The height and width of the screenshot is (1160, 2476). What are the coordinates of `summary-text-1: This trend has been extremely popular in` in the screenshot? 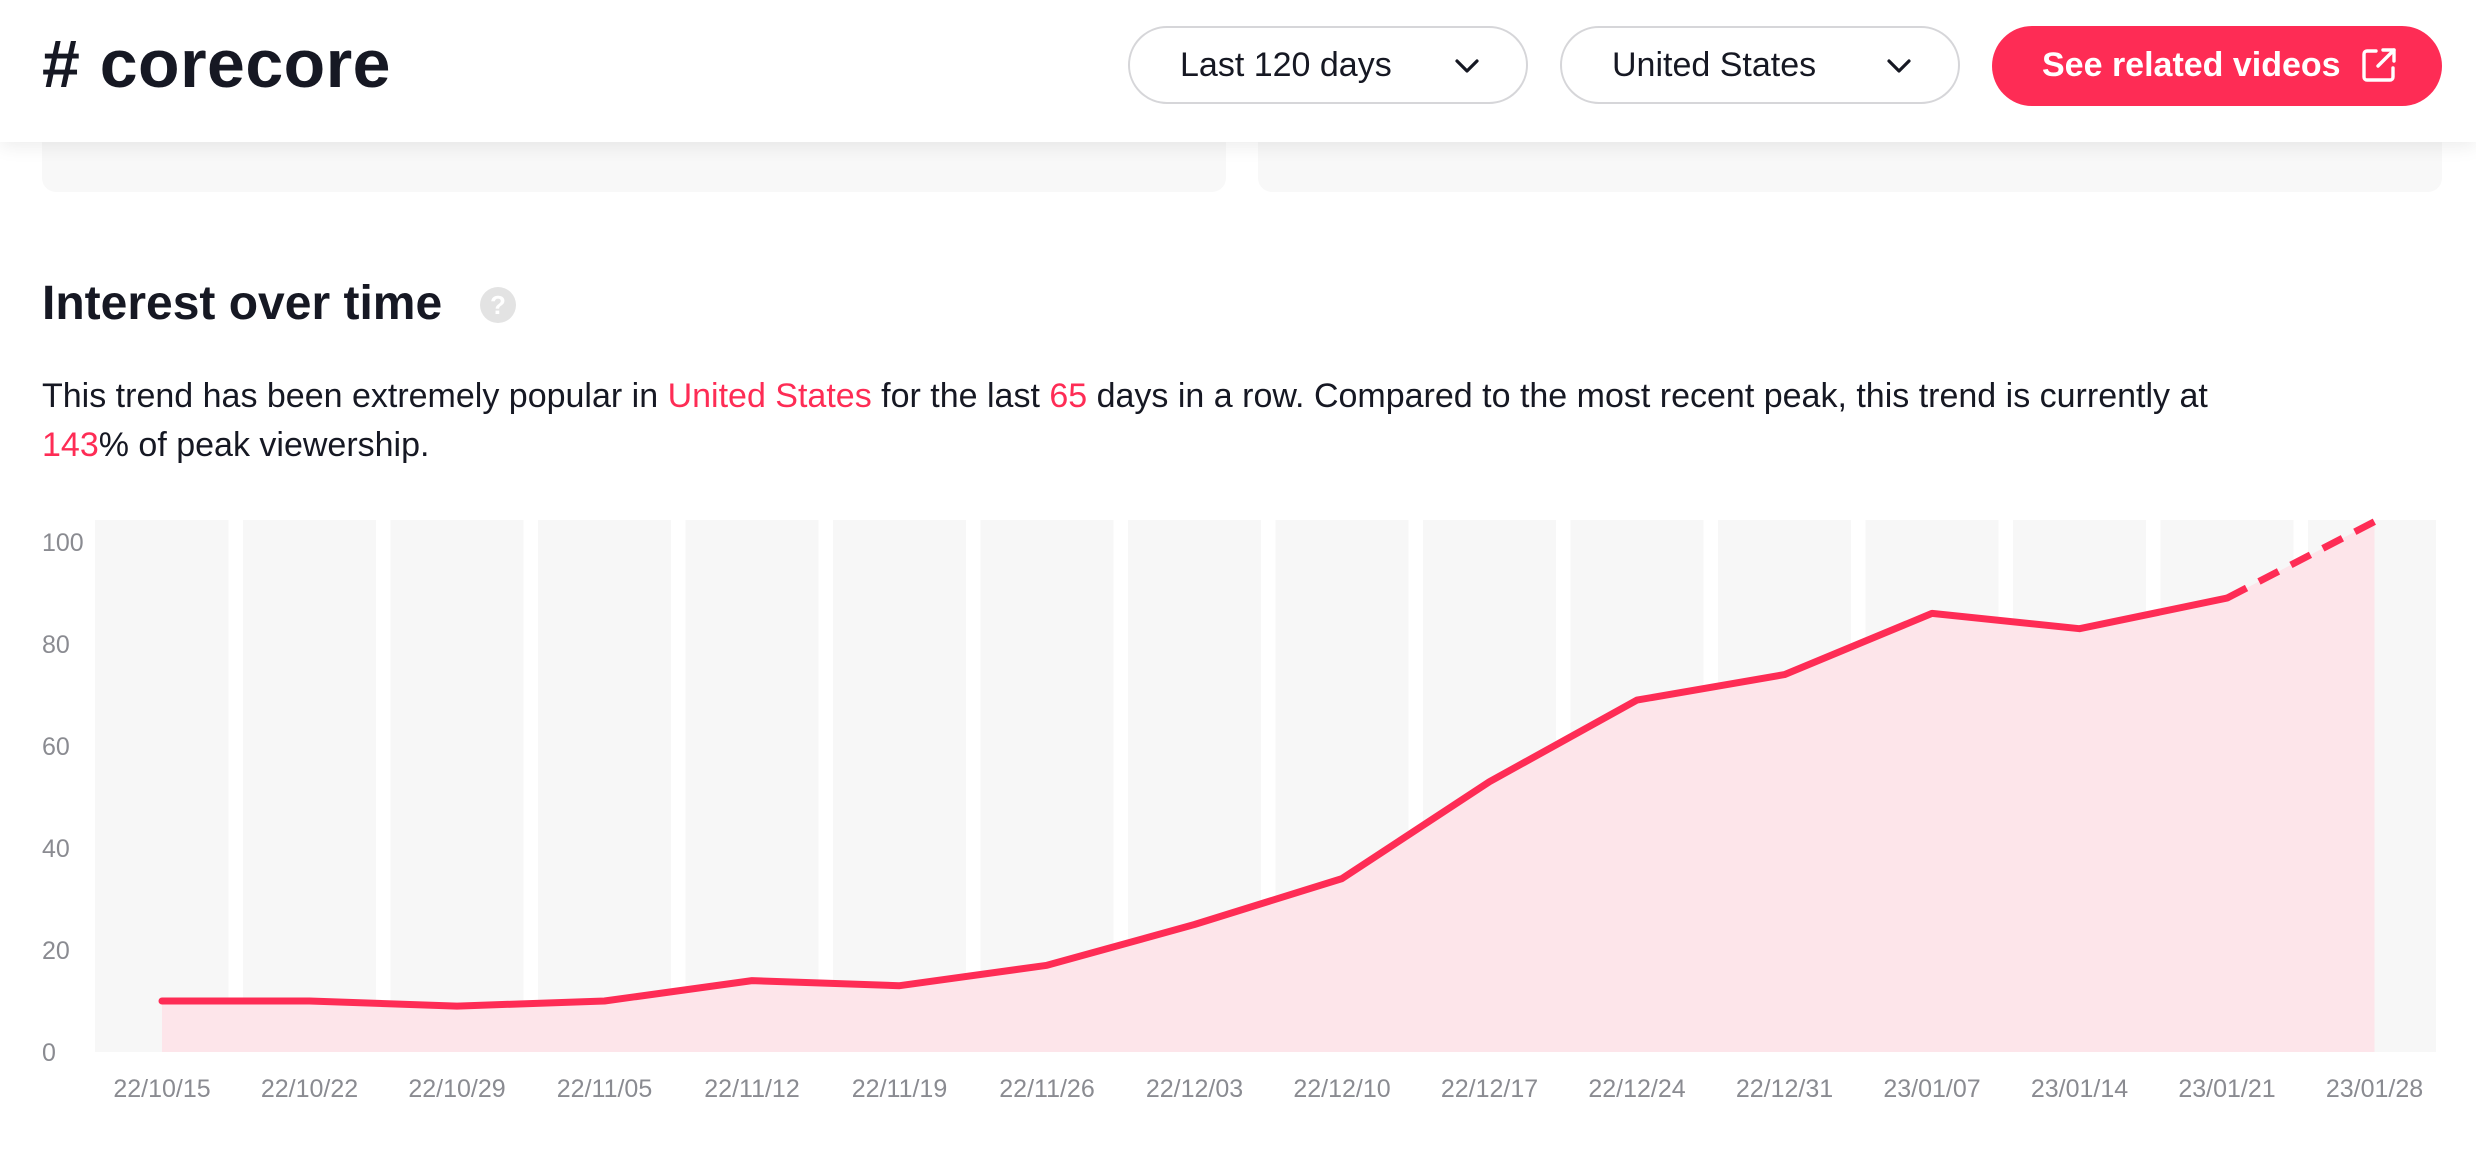 It's located at (355, 396).